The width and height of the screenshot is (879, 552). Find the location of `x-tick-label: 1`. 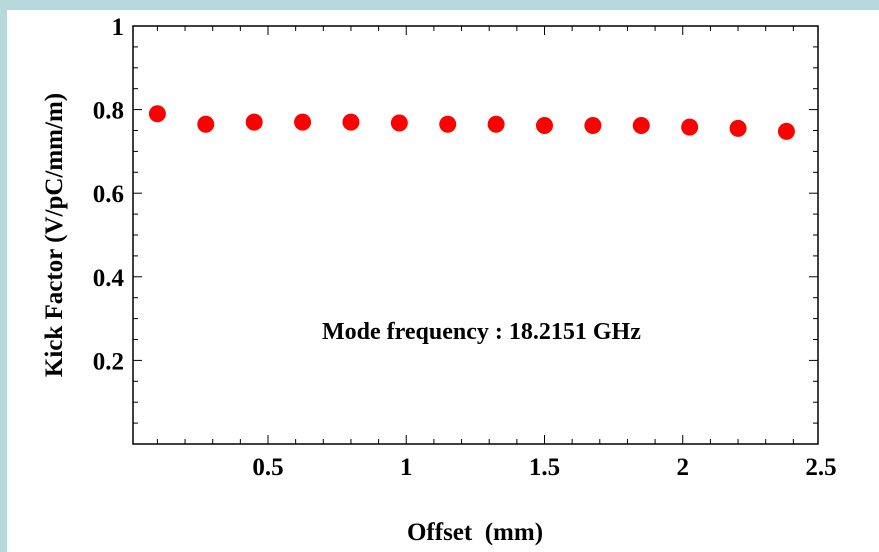

x-tick-label: 1 is located at coordinates (406, 467).